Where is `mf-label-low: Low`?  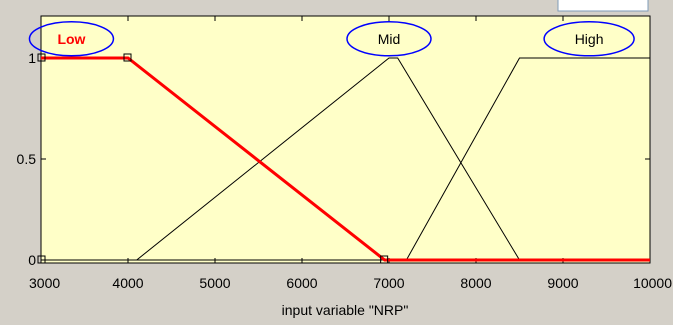 mf-label-low: Low is located at coordinates (71, 39).